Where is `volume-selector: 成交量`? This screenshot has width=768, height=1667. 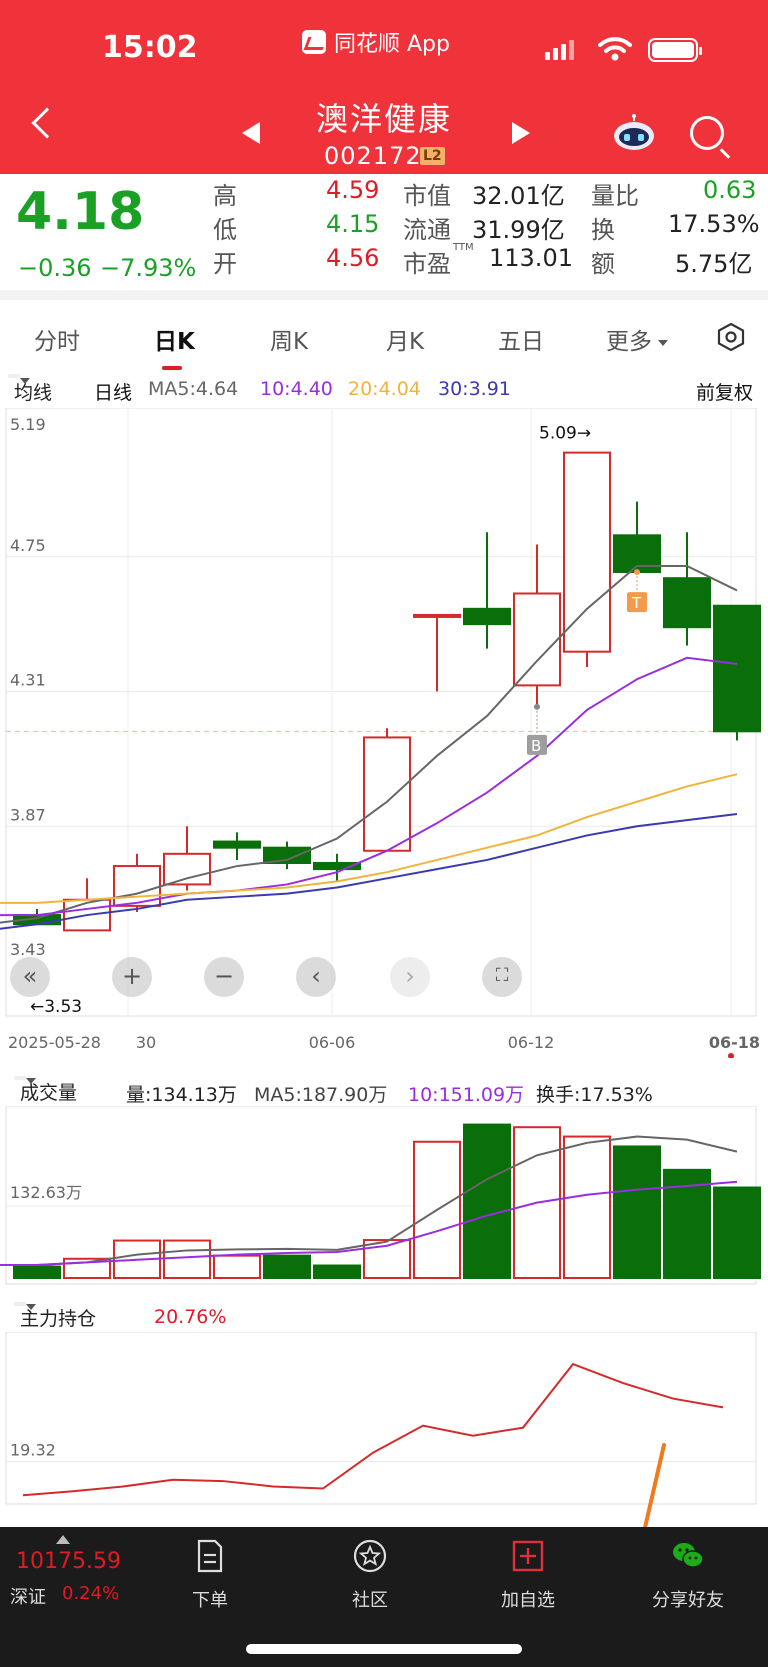
volume-selector: 成交量 is located at coordinates (45, 1090).